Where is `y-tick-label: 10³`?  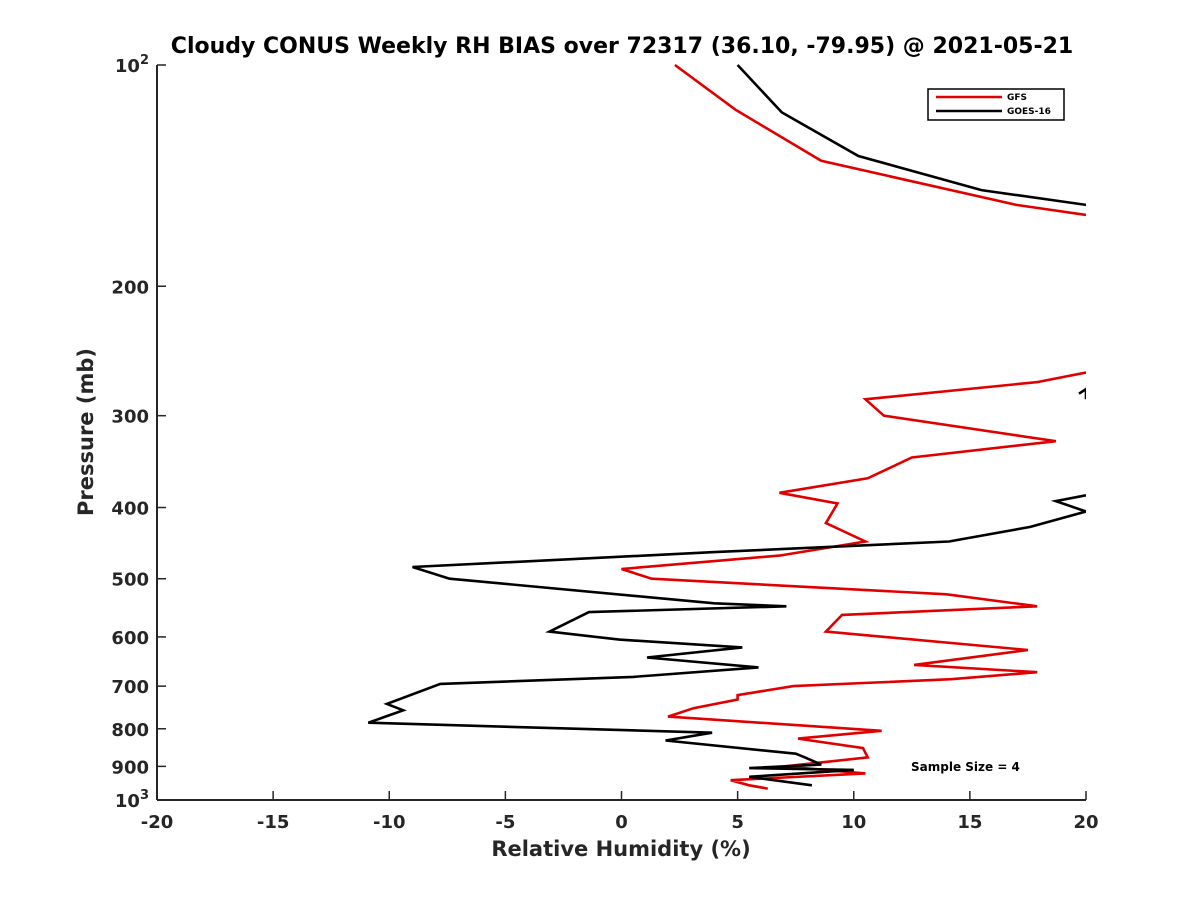 y-tick-label: 10³ is located at coordinates (132, 800).